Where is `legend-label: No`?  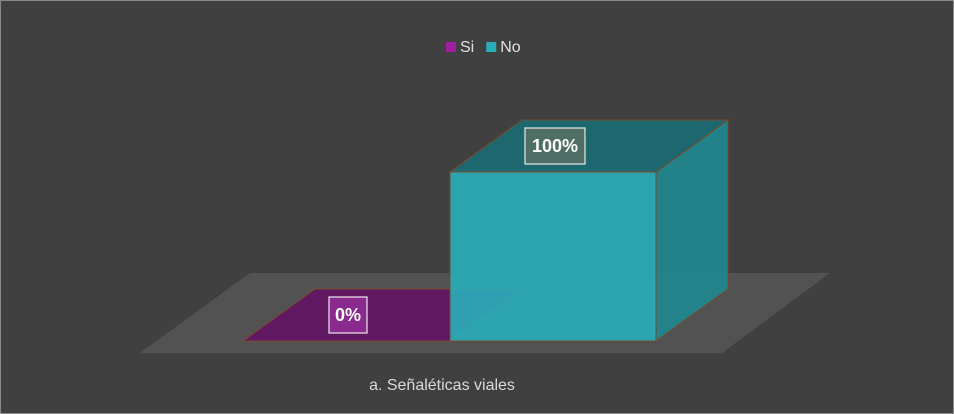
legend-label: No is located at coordinates (510, 47).